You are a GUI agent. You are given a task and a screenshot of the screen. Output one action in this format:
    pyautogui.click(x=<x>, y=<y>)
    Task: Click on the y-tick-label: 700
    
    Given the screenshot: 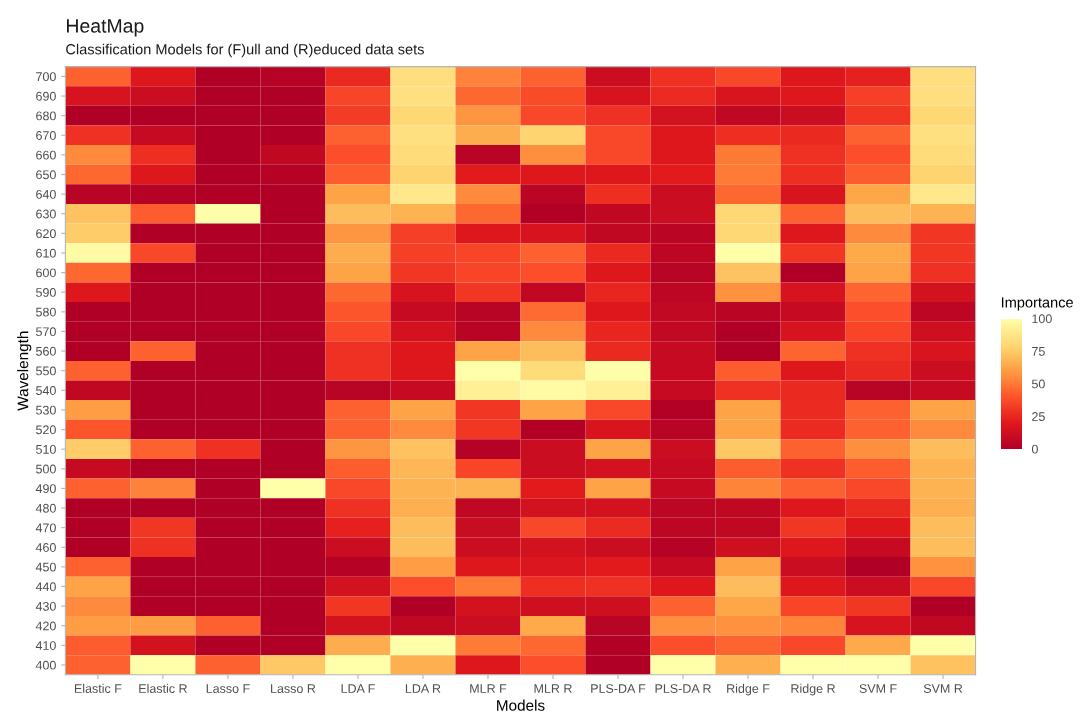 What is the action you would take?
    pyautogui.click(x=46, y=77)
    